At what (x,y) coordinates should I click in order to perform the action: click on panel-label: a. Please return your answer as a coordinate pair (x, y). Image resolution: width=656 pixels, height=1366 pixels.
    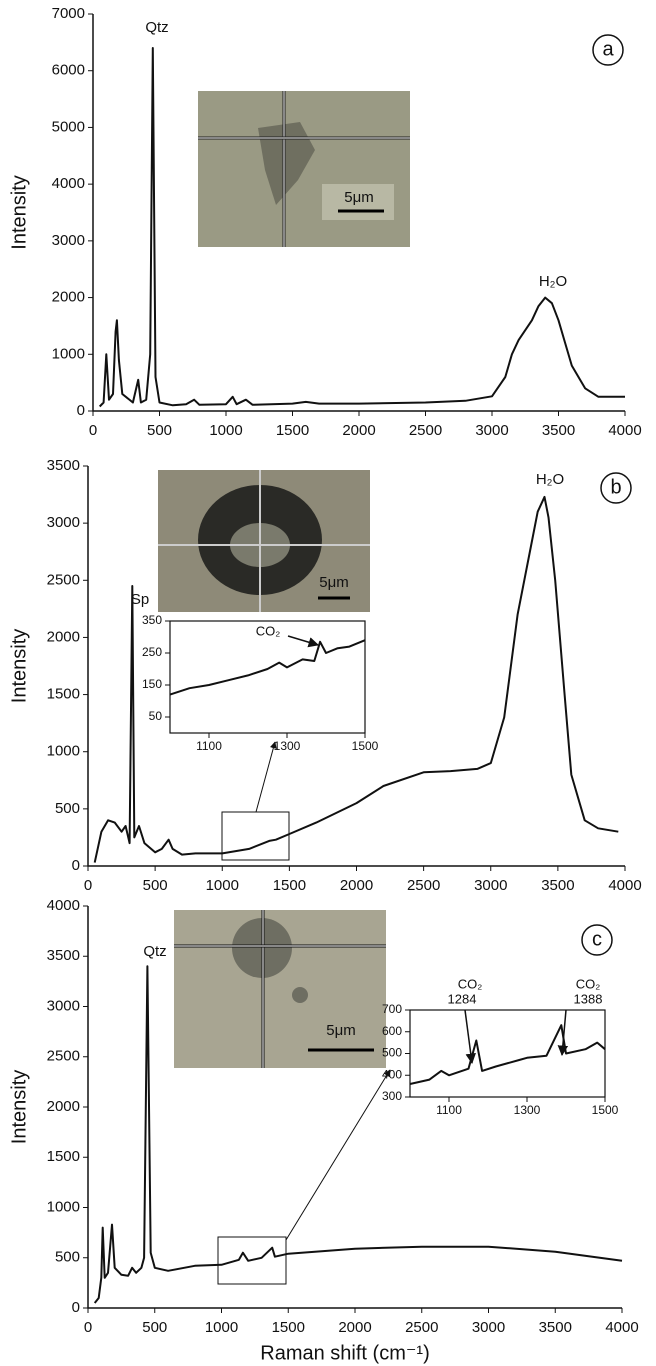
    Looking at the image, I should click on (608, 49).